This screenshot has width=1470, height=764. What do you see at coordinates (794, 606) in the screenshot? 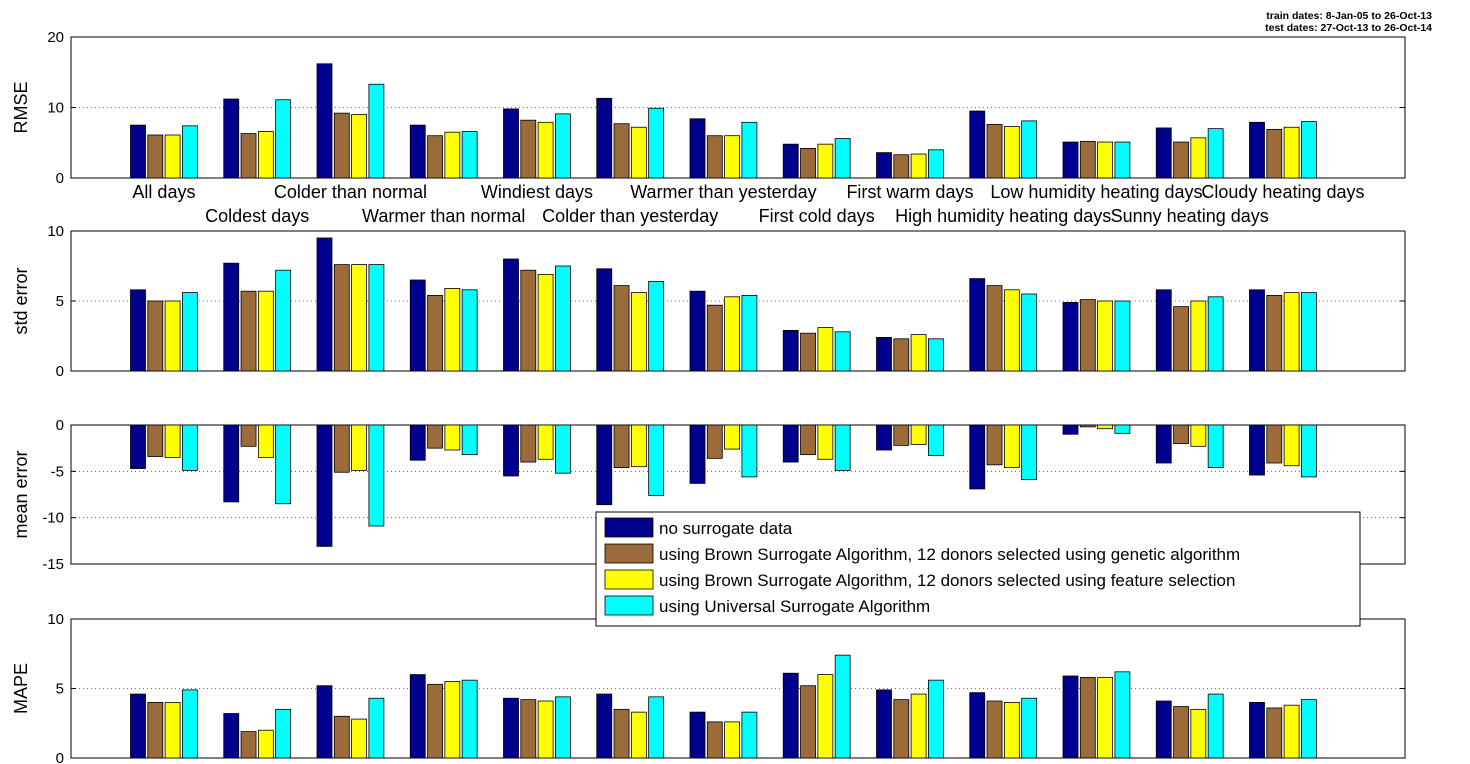
I see `legend-entry: using Universal Surrogate Algorithm` at bounding box center [794, 606].